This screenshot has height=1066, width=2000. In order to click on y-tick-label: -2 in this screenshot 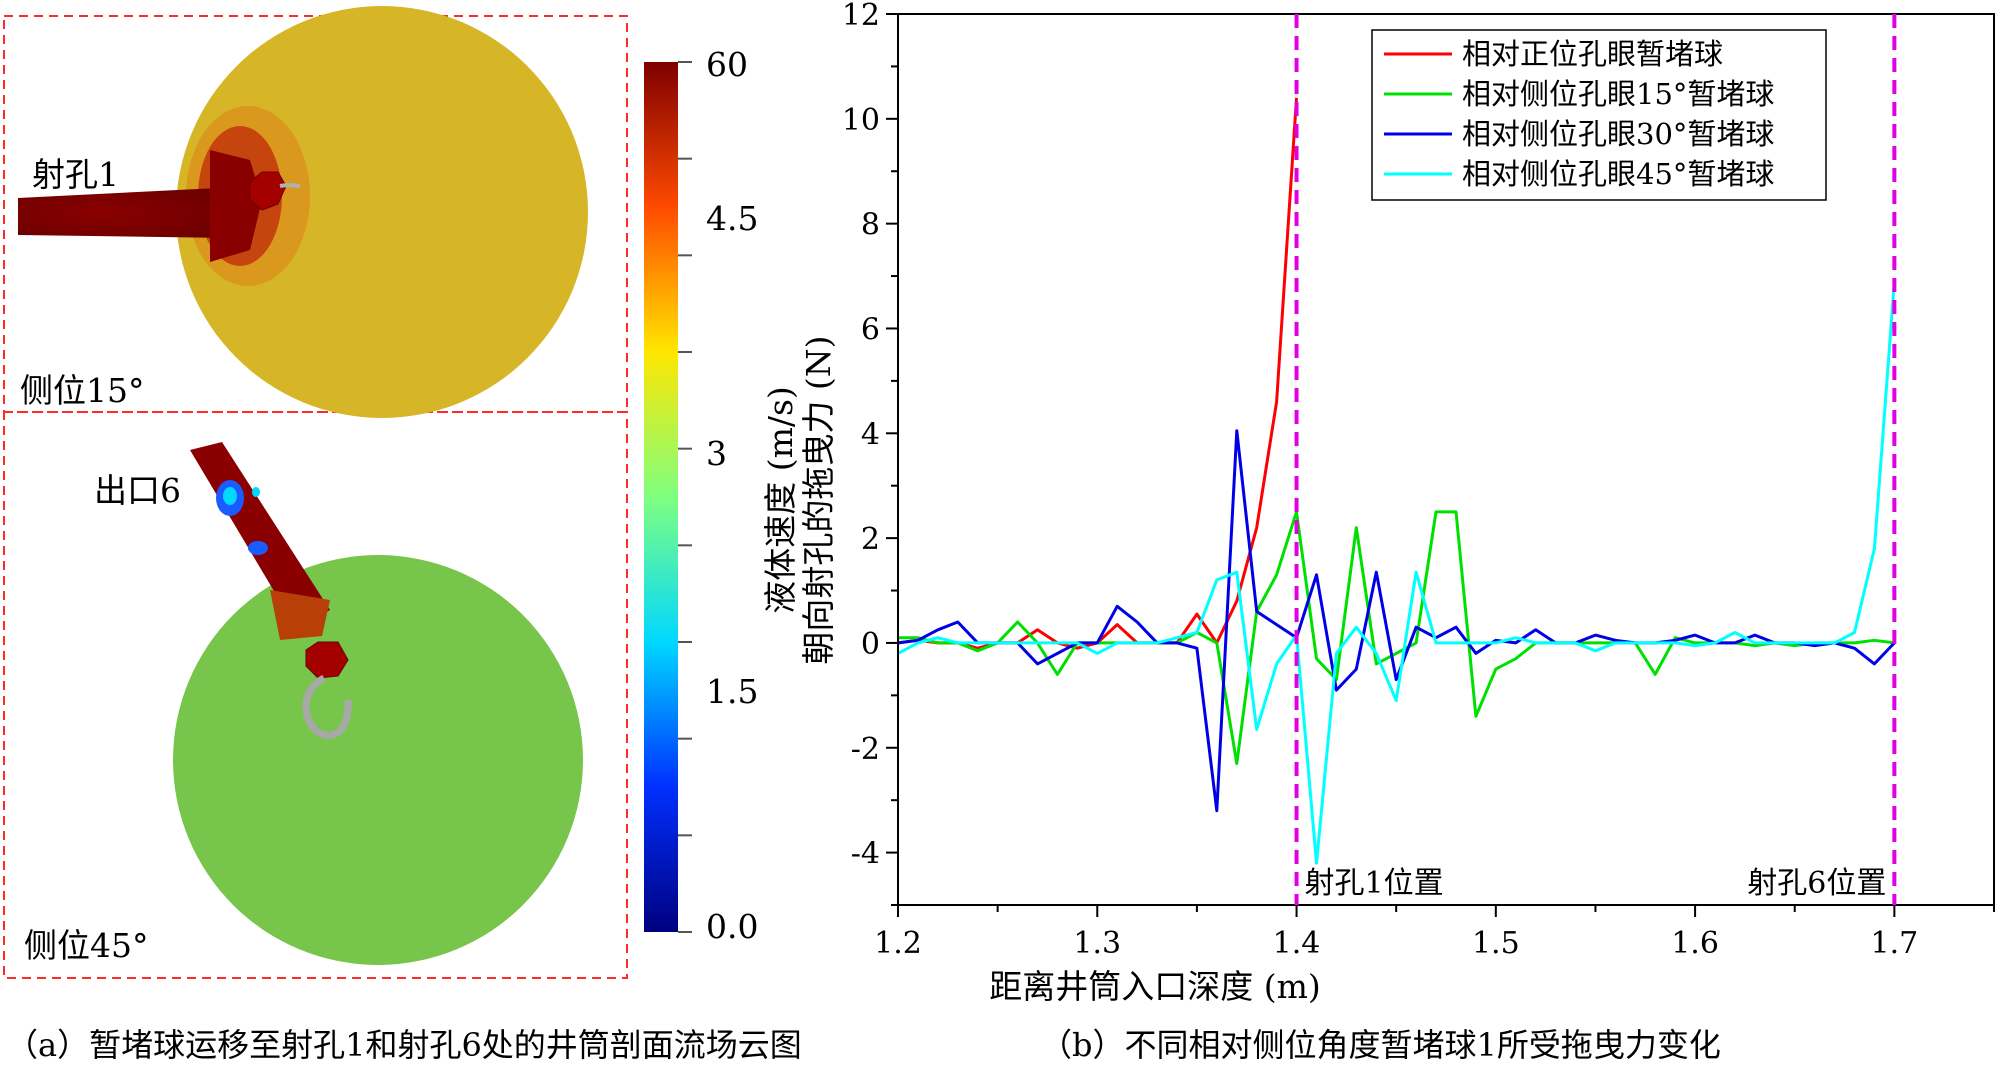, I will do `click(865, 749)`.